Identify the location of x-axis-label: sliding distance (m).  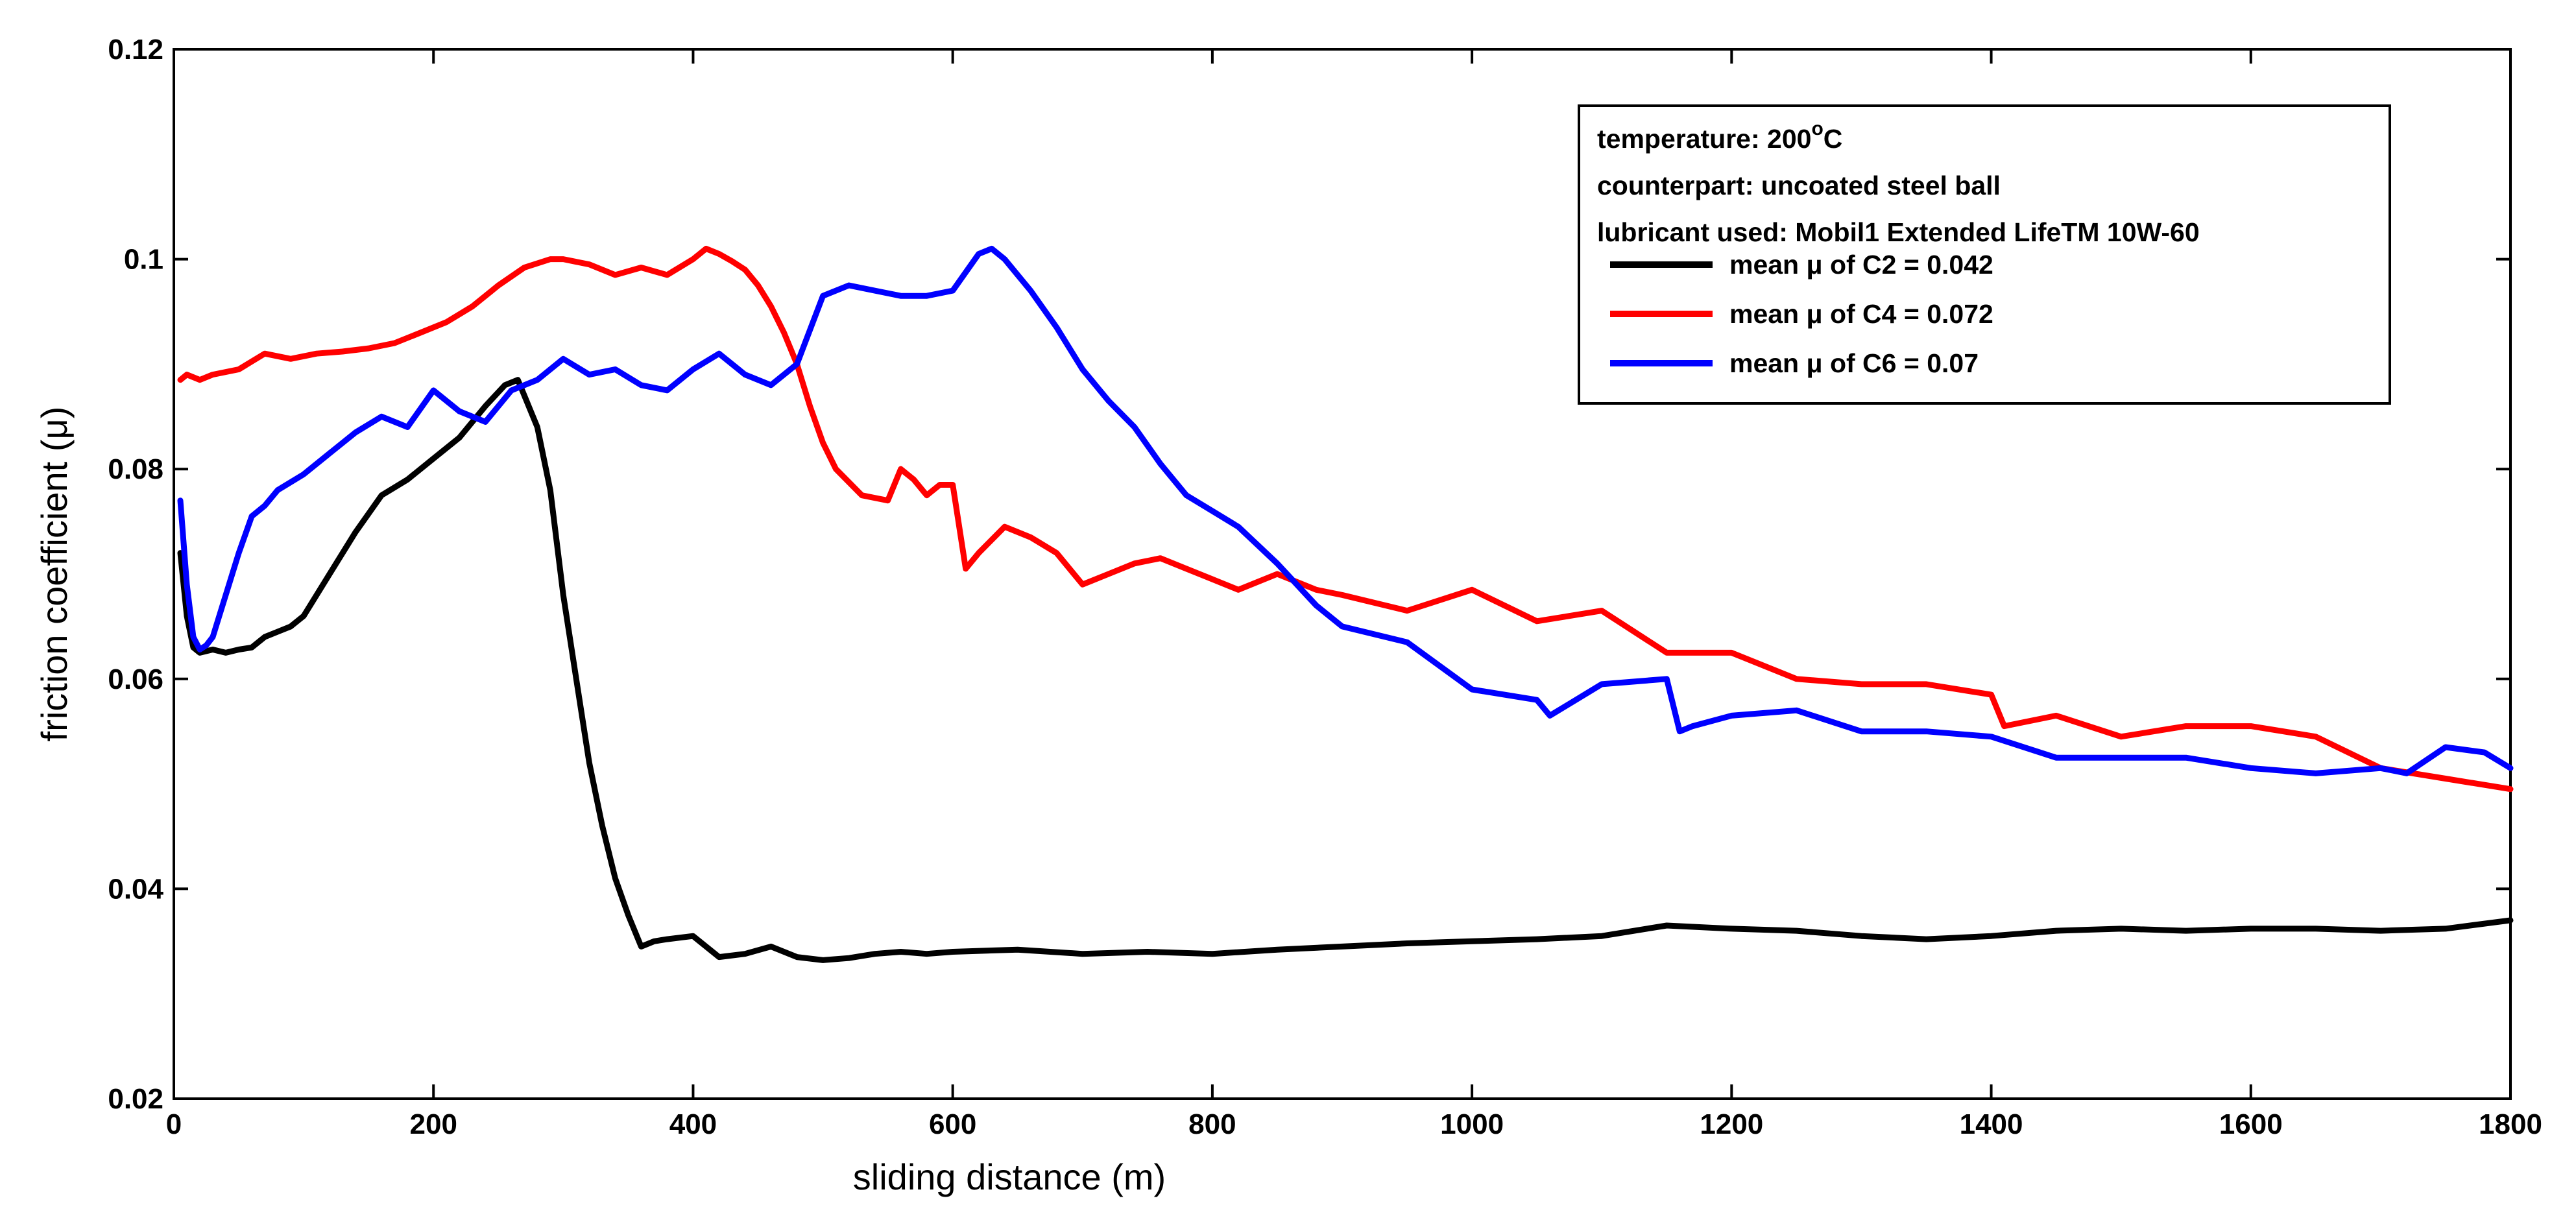
(1009, 1176).